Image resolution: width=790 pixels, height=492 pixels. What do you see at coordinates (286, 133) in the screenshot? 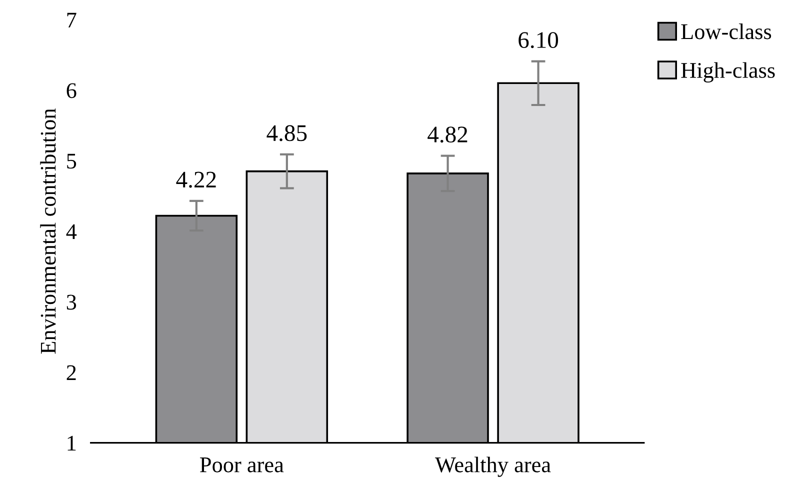
I see `data-label: 4.85` at bounding box center [286, 133].